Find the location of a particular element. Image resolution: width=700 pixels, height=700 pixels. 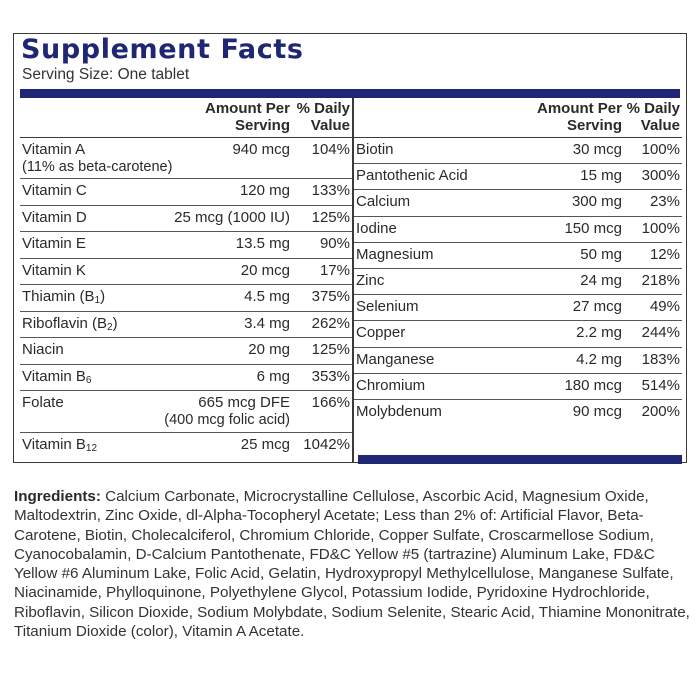

nutrient-amount: 180 mcg is located at coordinates (593, 385).